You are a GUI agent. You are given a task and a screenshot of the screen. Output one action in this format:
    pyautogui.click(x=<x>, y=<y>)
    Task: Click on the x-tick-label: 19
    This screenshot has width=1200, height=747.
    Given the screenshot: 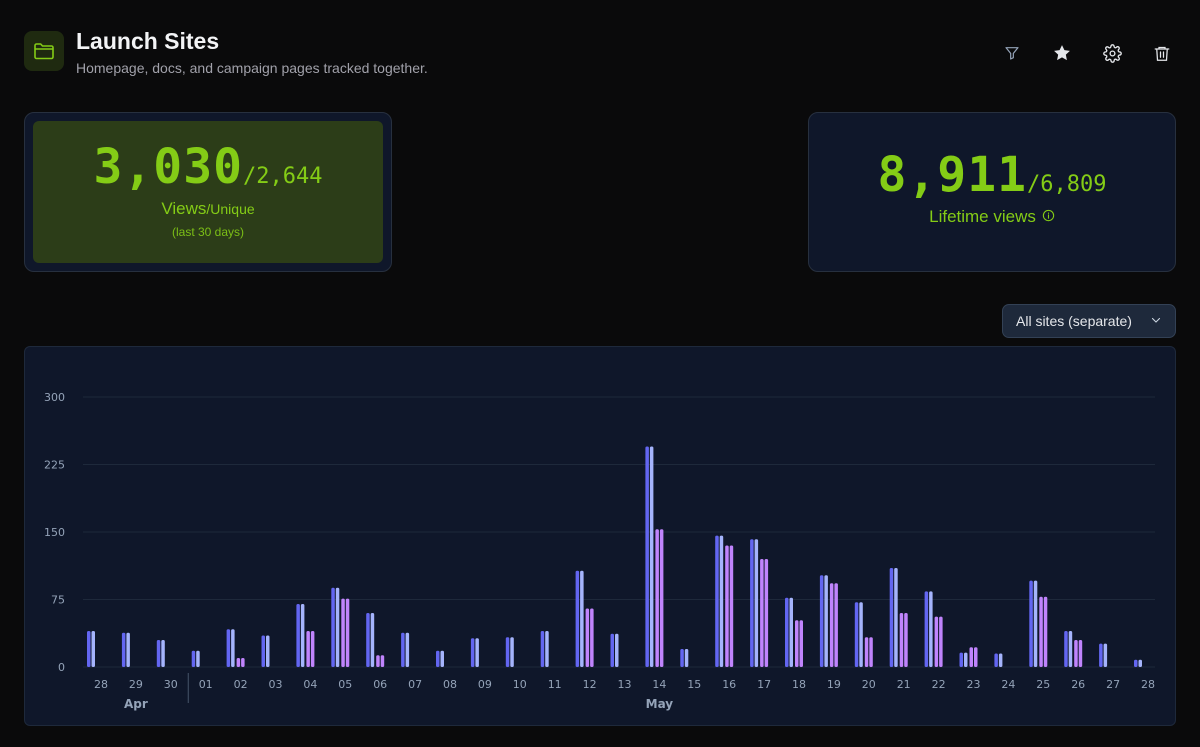 What is the action you would take?
    pyautogui.click(x=834, y=684)
    